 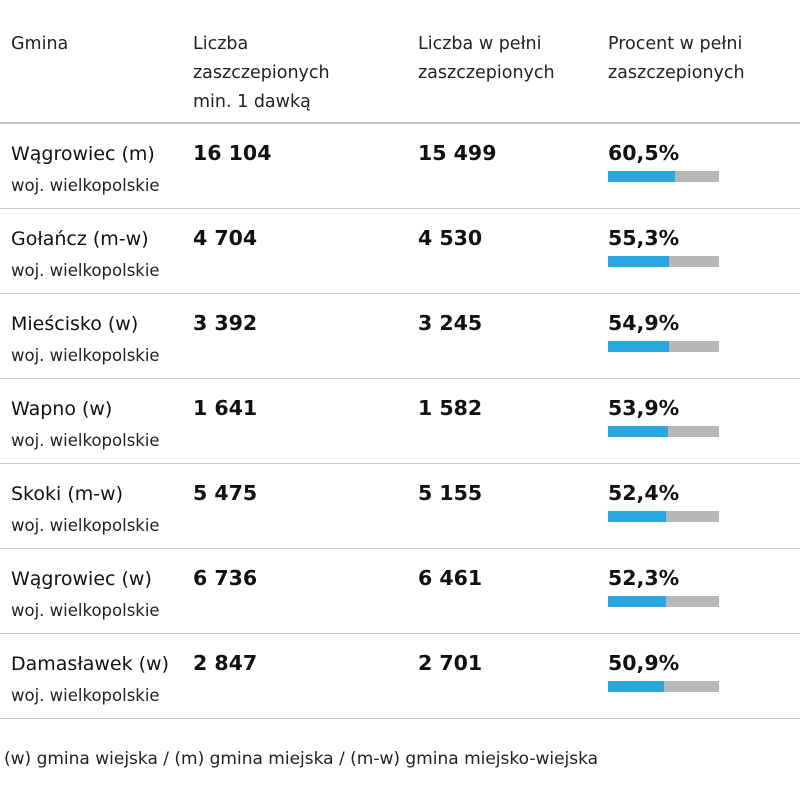 I want to click on min1-dose-count: 2 847, so click(x=225, y=663).